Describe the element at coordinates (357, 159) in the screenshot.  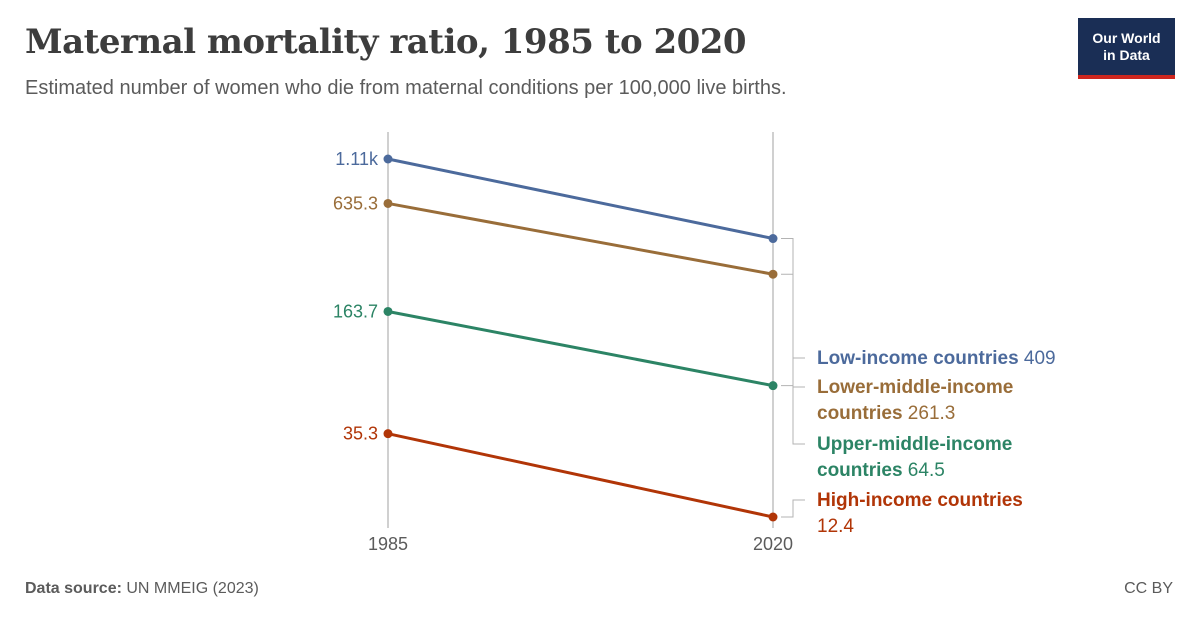
I see `series-0-start-label: 1.11k` at that location.